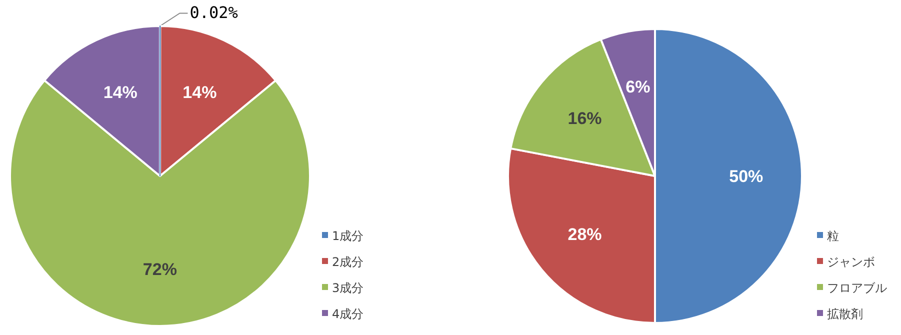 This screenshot has width=901, height=335. What do you see at coordinates (585, 118) in the screenshot?
I see `data-label: 16%` at bounding box center [585, 118].